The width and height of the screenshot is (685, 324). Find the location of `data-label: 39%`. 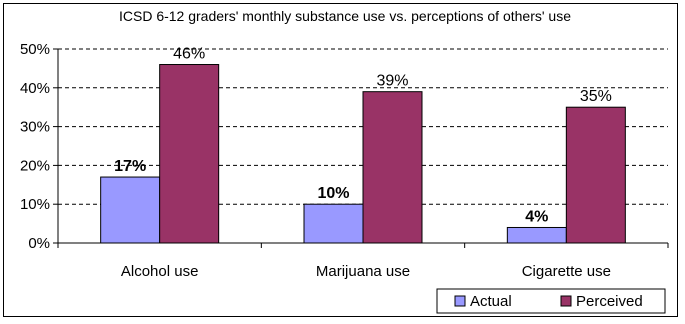

data-label: 39% is located at coordinates (392, 81).